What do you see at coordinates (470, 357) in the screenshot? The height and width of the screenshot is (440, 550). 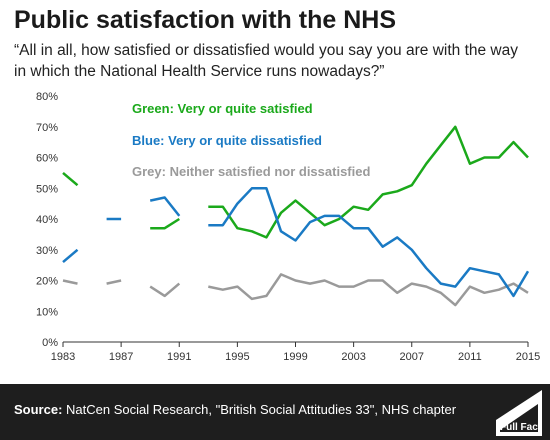 I see `x-tick-label: 2011` at bounding box center [470, 357].